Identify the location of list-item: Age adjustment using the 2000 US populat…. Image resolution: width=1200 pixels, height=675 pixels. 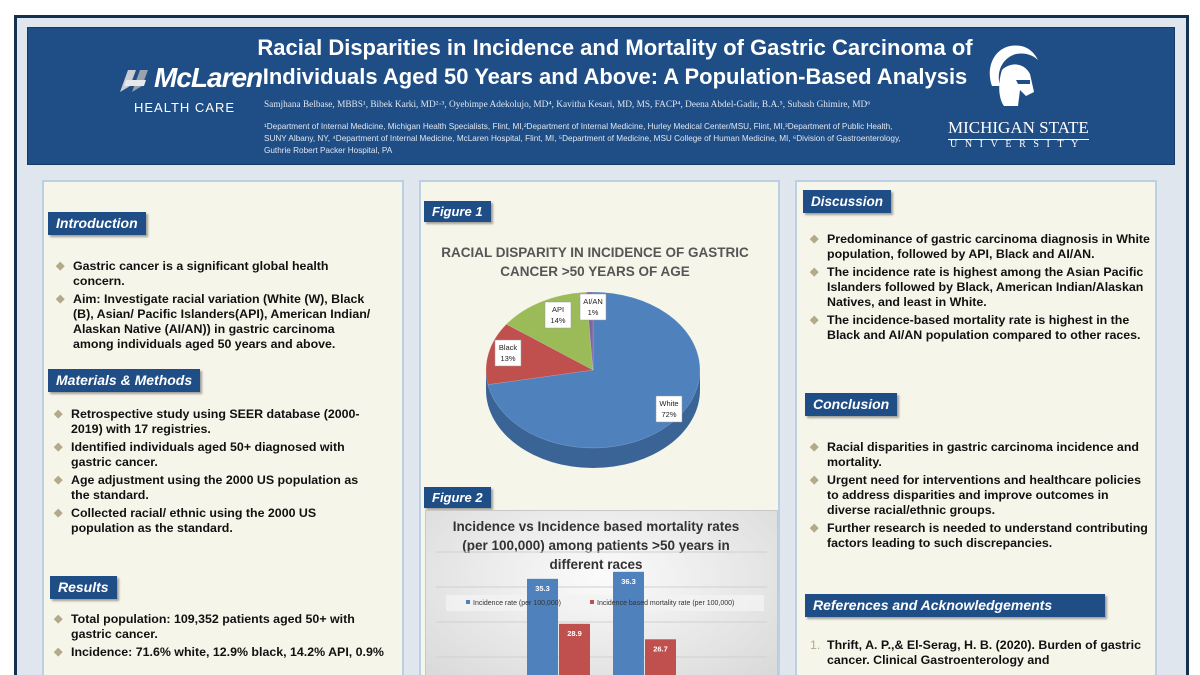
(213, 488).